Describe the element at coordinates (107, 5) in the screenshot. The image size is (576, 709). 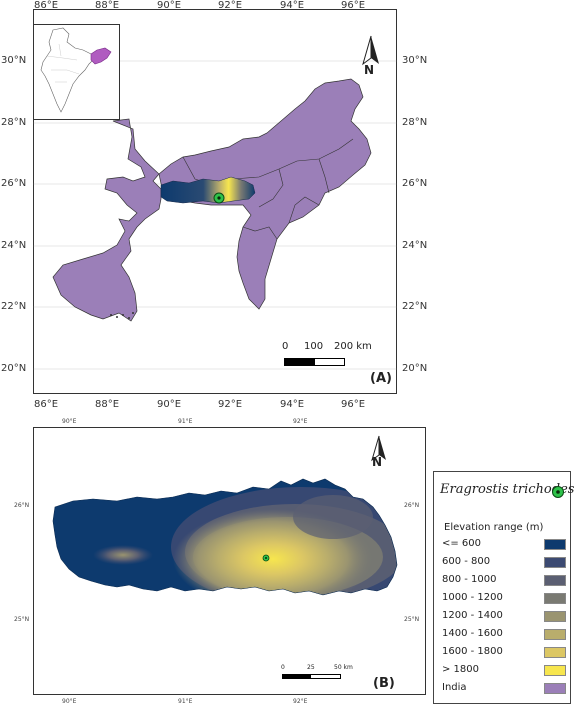
I see `panel-a-top-tick: 88°E` at that location.